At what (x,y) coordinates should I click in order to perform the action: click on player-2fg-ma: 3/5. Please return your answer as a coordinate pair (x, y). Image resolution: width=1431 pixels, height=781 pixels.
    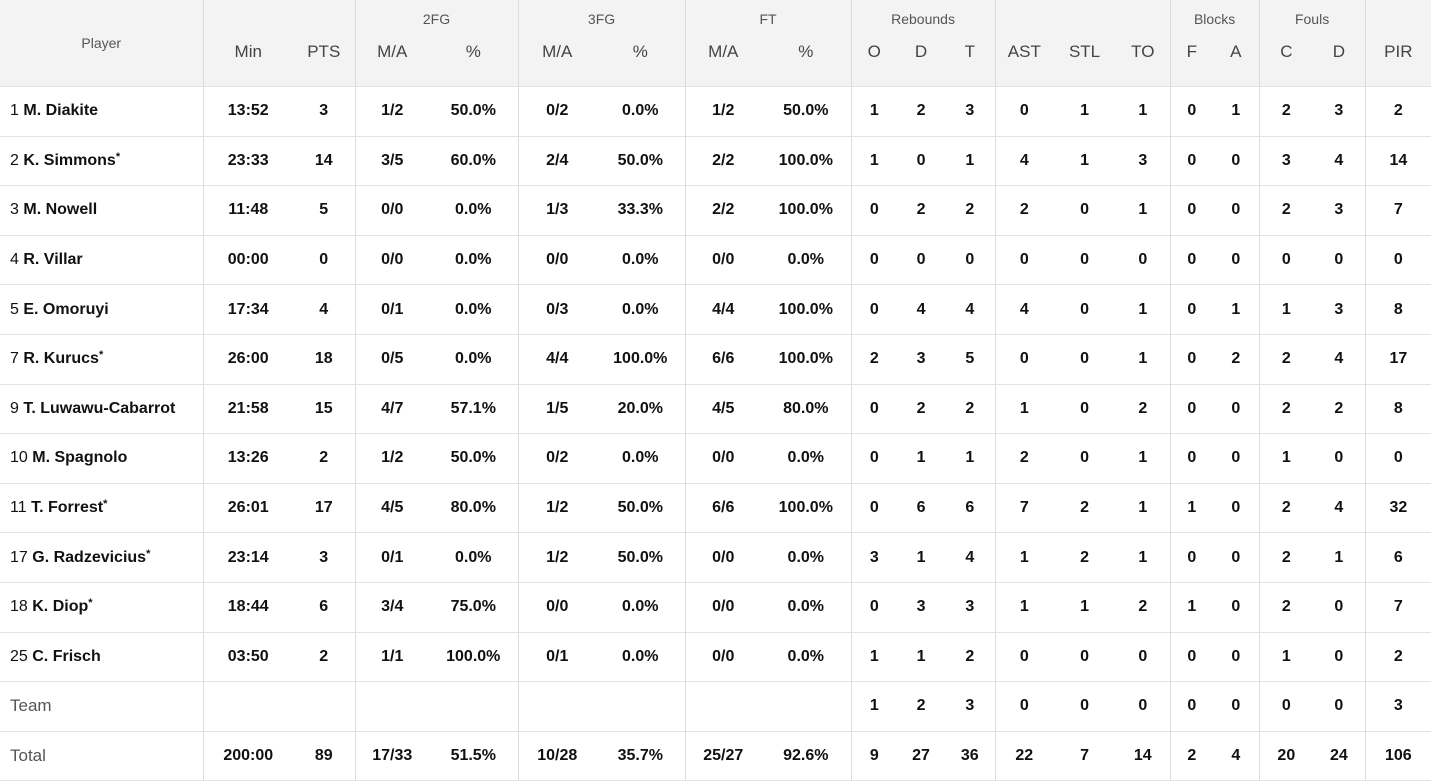
    Looking at the image, I should click on (392, 160).